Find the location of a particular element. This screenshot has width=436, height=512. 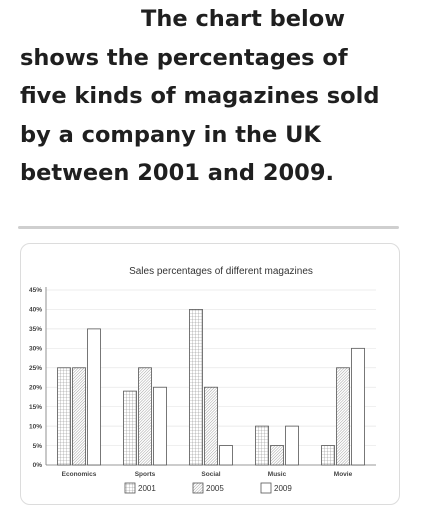

bar-music-2009 is located at coordinates (292, 445).